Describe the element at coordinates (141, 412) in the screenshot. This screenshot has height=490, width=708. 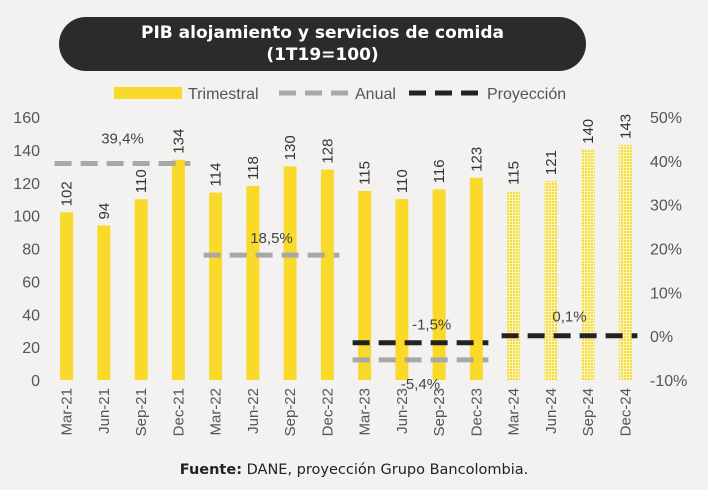
I see `x-tick-label: Sep-21` at that location.